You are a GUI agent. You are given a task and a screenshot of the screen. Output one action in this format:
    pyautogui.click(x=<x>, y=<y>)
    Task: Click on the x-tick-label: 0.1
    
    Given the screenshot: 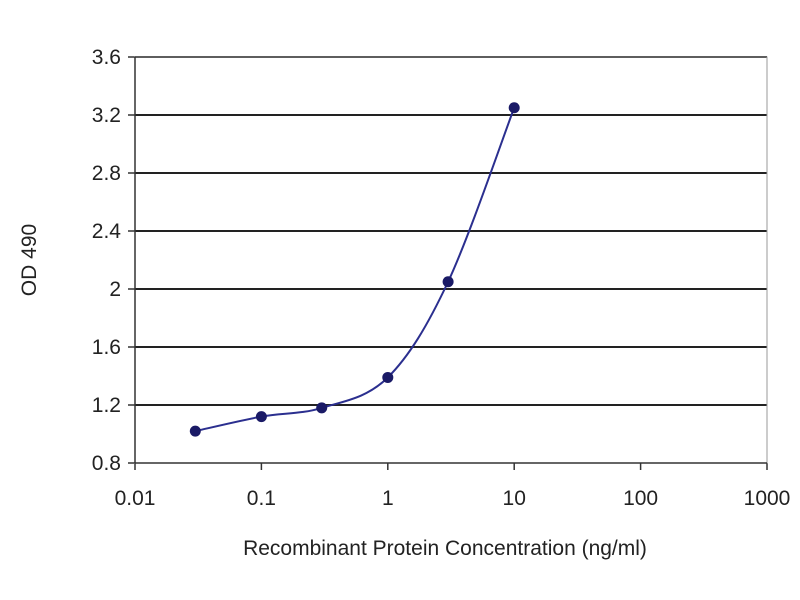 What is the action you would take?
    pyautogui.click(x=261, y=498)
    